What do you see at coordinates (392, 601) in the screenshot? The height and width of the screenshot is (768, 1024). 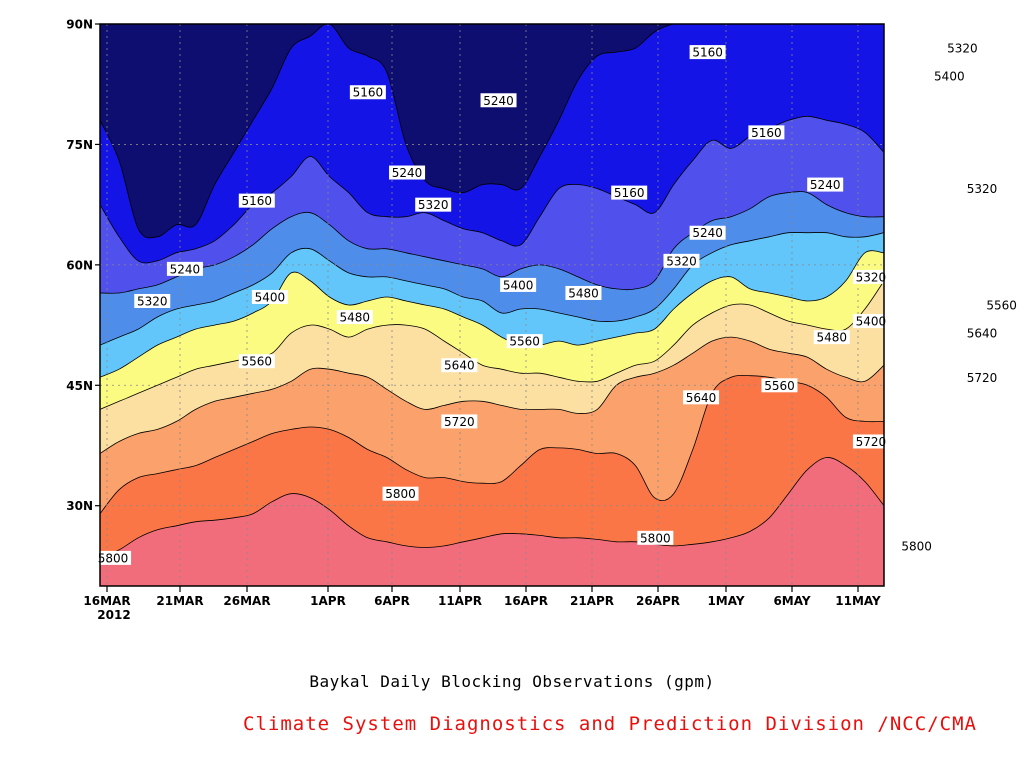 I see `x-tick-label: 6APR` at bounding box center [392, 601].